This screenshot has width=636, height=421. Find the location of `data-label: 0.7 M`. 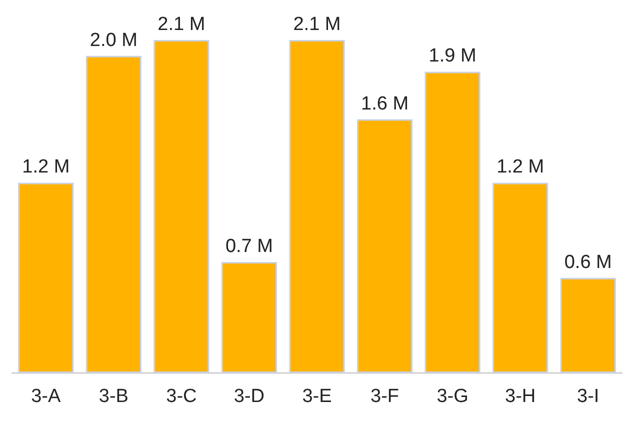

data-label: 0.7 M is located at coordinates (249, 246).